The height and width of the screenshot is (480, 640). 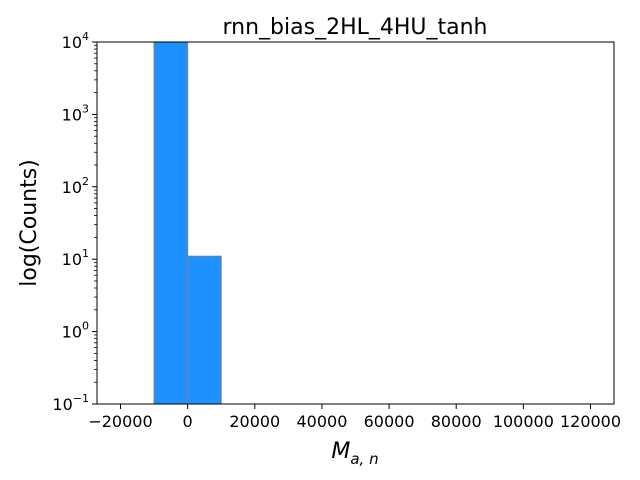 I want to click on x-tick-label: 0, so click(x=188, y=421).